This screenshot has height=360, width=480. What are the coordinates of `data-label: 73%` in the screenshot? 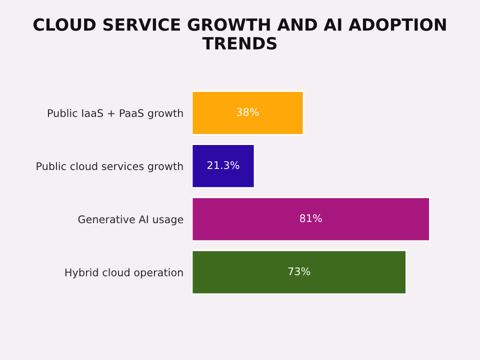 It's located at (299, 271).